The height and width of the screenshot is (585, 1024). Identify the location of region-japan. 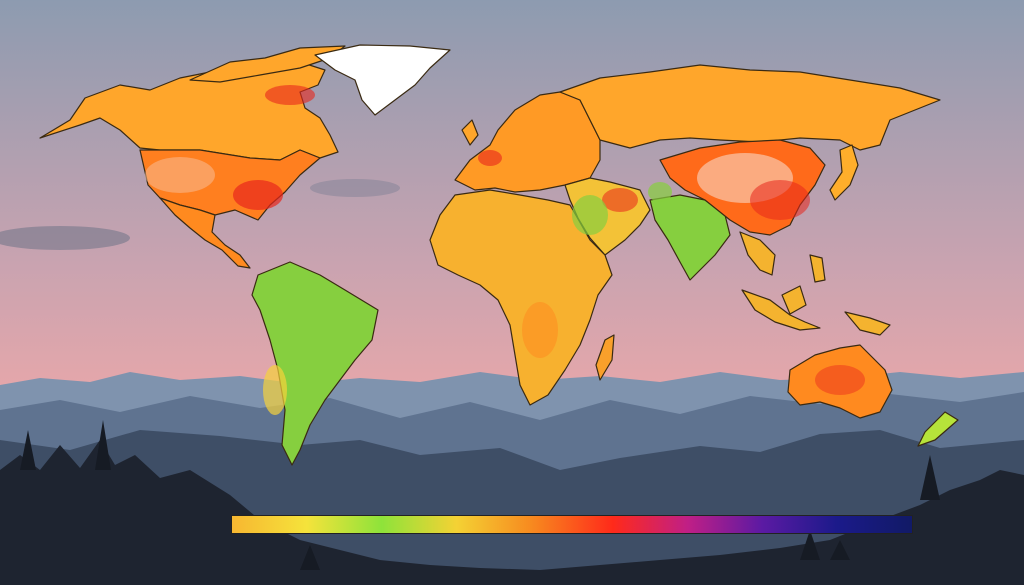
(844, 172).